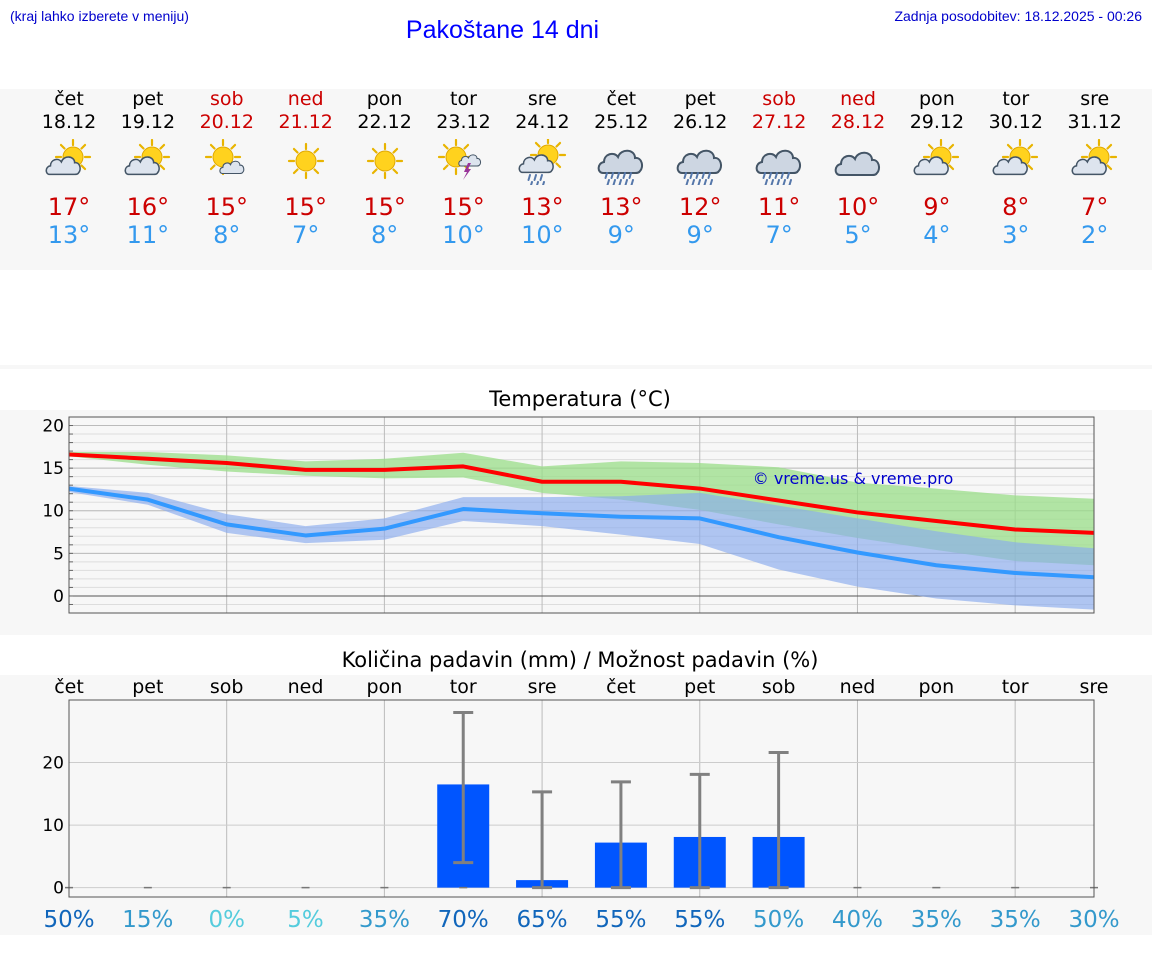 The width and height of the screenshot is (1152, 975). I want to click on temp-min: 4°, so click(937, 235).